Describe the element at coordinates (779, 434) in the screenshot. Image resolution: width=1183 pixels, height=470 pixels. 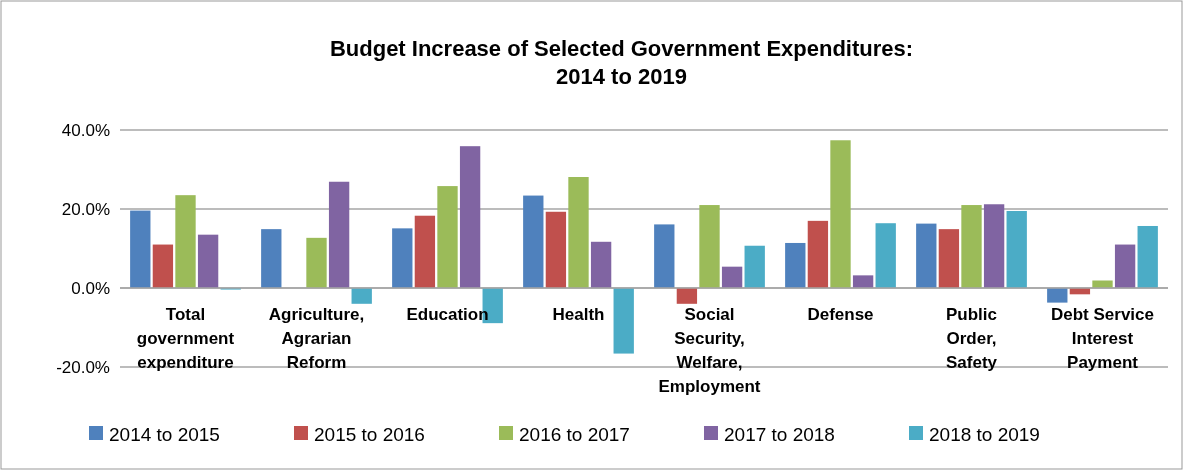
I see `legend-label: 2017 to 2018` at that location.